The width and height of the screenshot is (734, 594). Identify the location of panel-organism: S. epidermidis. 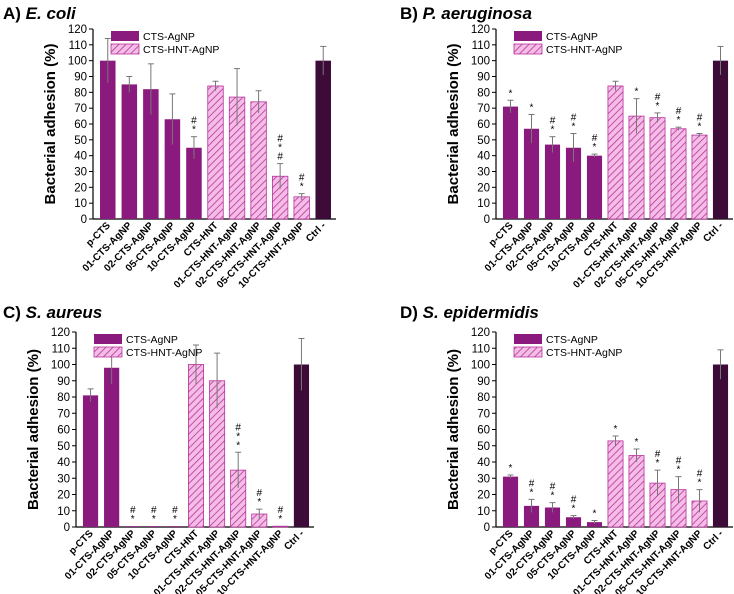
(481, 312).